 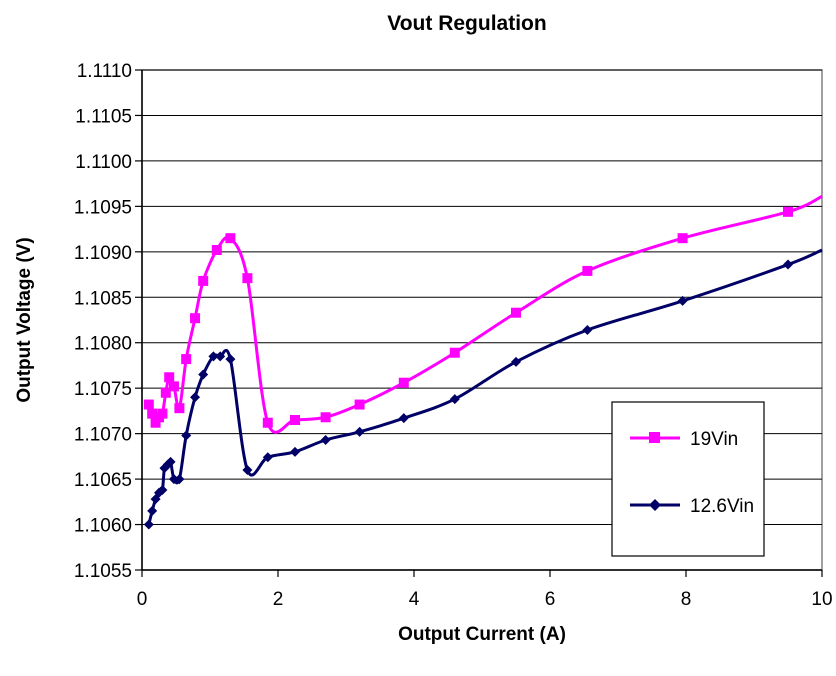 What do you see at coordinates (359, 431) in the screenshot?
I see `point-12.6vin-20` at bounding box center [359, 431].